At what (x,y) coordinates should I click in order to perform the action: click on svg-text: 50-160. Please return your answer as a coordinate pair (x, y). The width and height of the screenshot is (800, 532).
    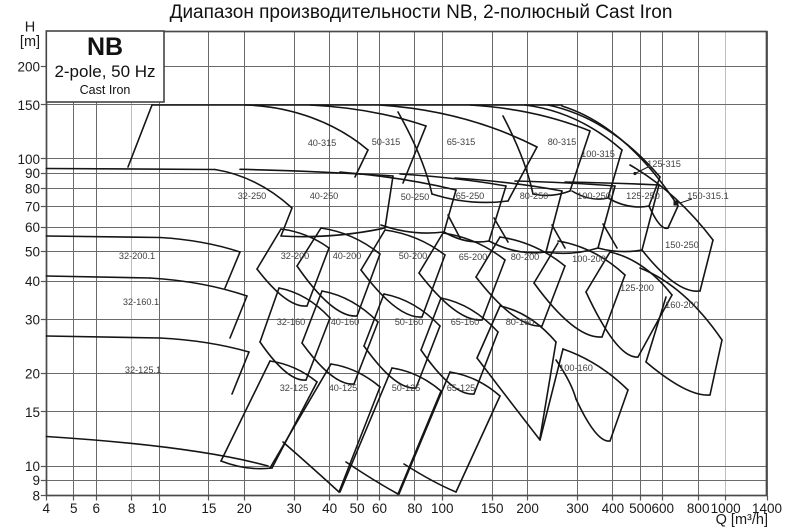
    Looking at the image, I should click on (409, 322).